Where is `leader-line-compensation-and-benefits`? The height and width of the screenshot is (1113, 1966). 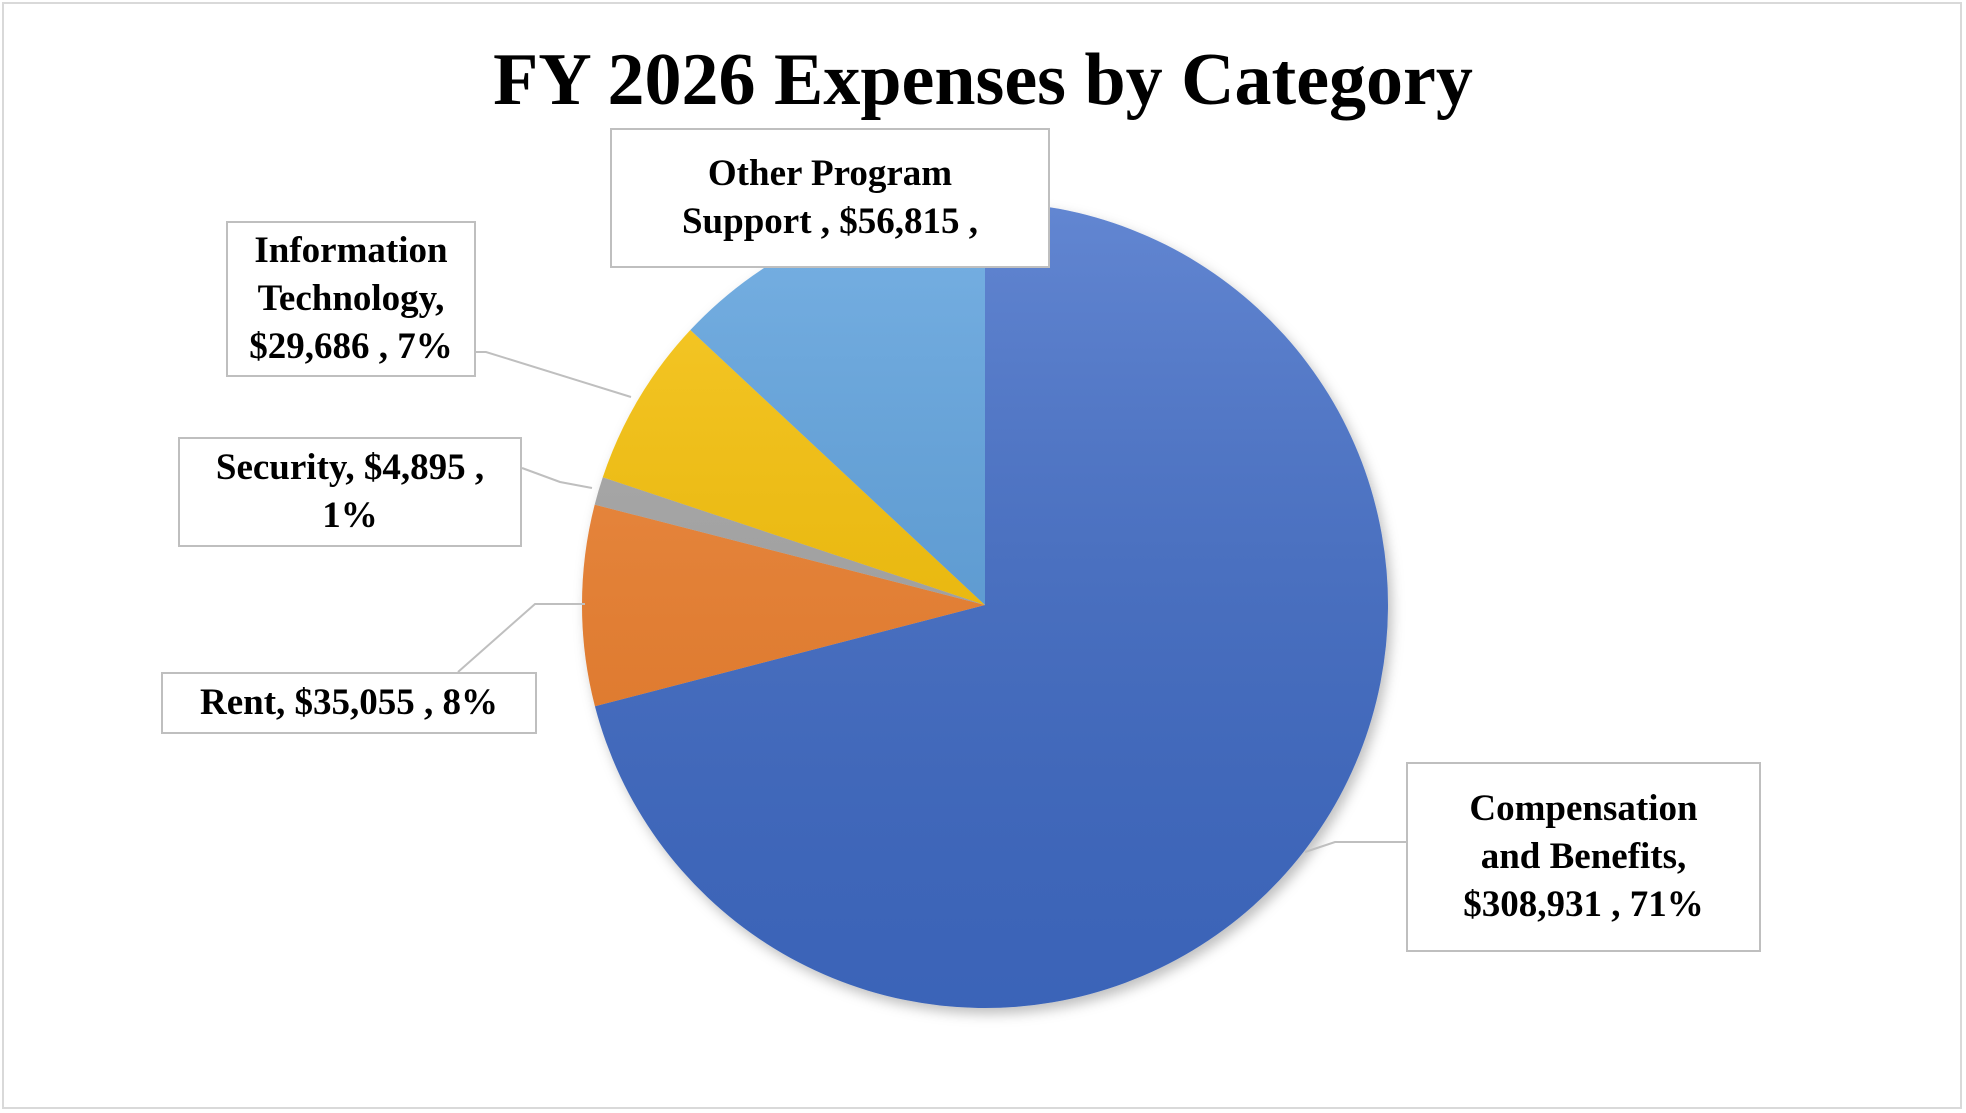 leader-line-compensation-and-benefits is located at coordinates (1356, 847).